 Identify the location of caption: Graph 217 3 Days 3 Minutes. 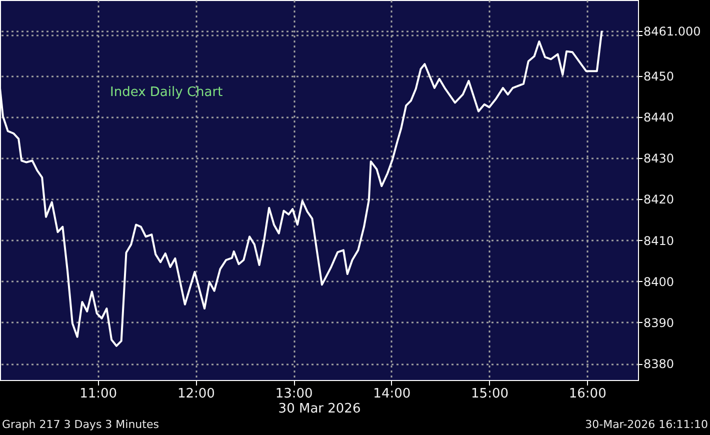
(80, 424).